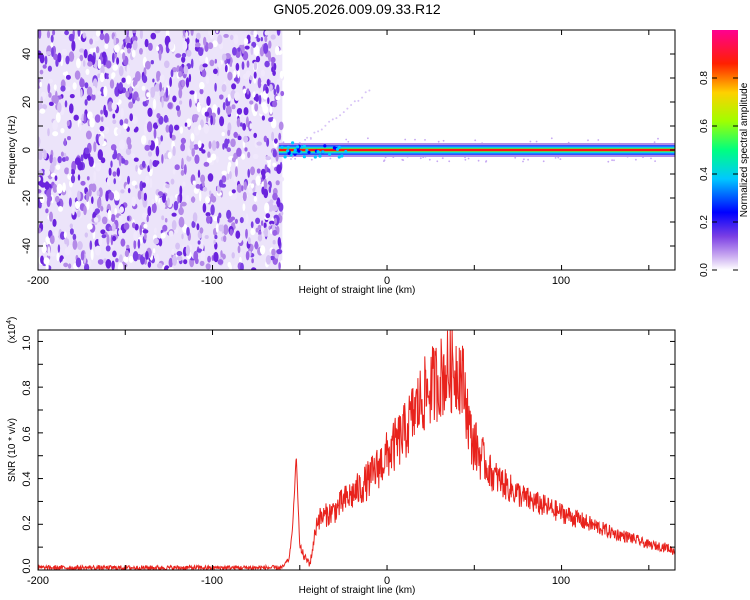 This screenshot has width=750, height=600. What do you see at coordinates (704, 78) in the screenshot?
I see `colorbar-tick-5: 0.8` at bounding box center [704, 78].